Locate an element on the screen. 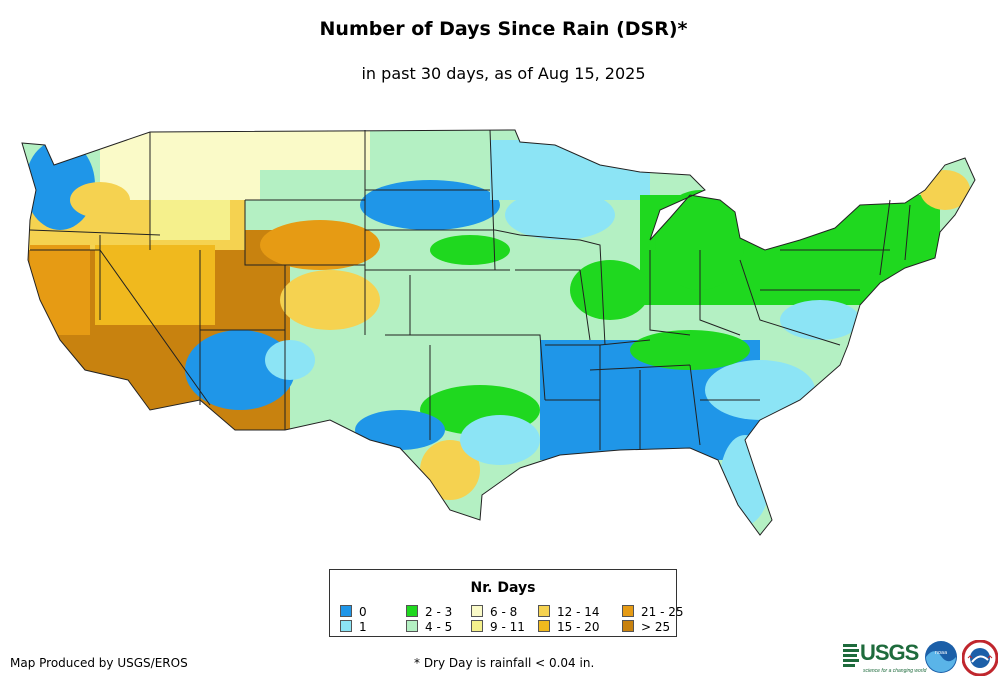 The height and width of the screenshot is (691, 1007). usgs-logo: USGS science for a changing world is located at coordinates (884, 658).